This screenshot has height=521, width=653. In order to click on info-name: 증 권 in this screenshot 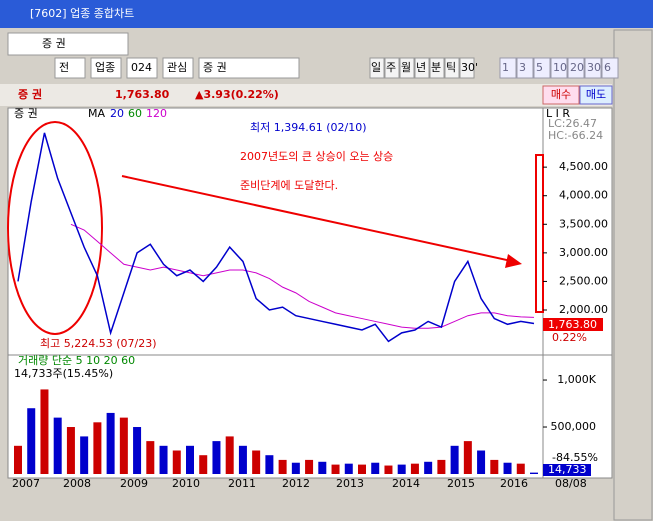, I will do `click(30, 94)`.